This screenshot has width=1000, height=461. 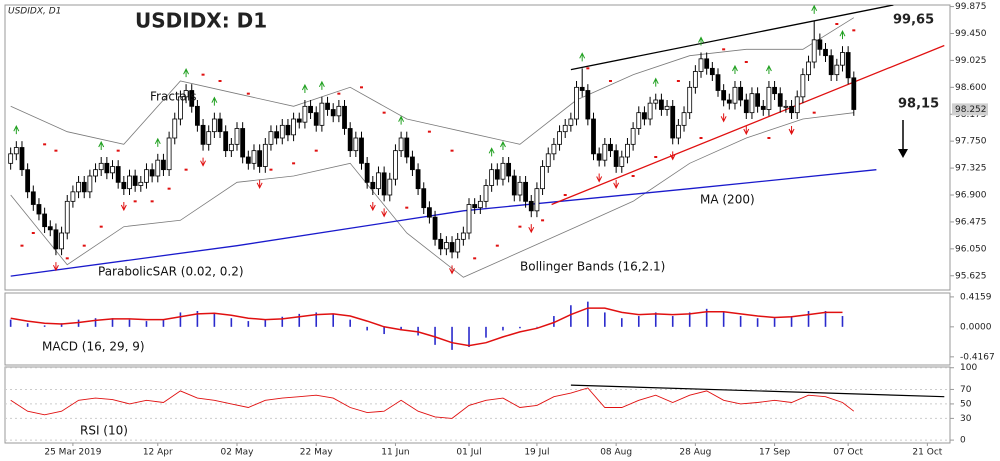 I want to click on y-tick-label: 97.750, so click(x=971, y=142).